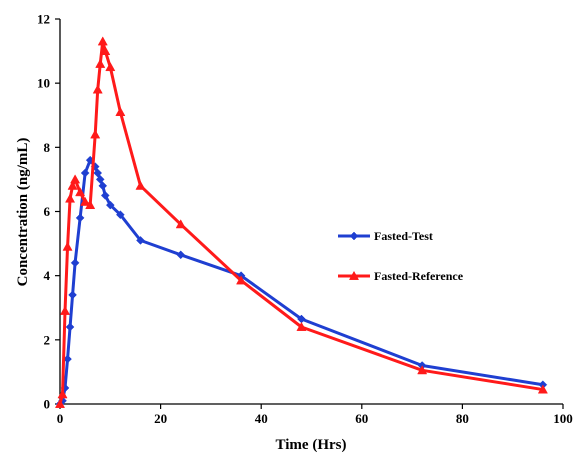  What do you see at coordinates (60, 418) in the screenshot?
I see `x-tick-label: 0` at bounding box center [60, 418].